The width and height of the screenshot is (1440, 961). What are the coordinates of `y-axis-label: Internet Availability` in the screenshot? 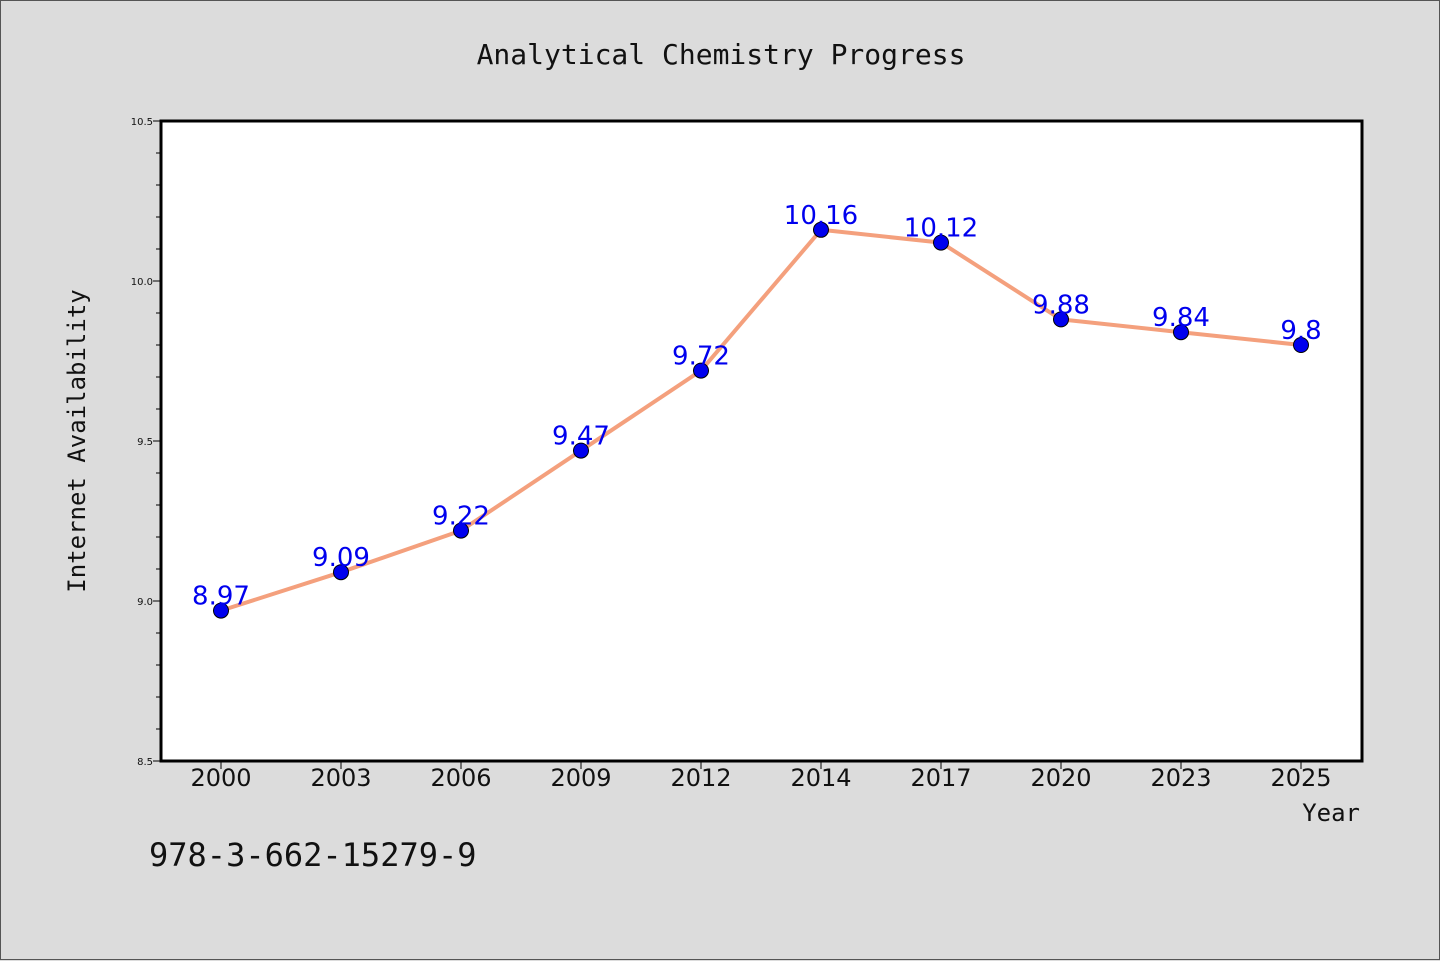 It's located at (77, 440).